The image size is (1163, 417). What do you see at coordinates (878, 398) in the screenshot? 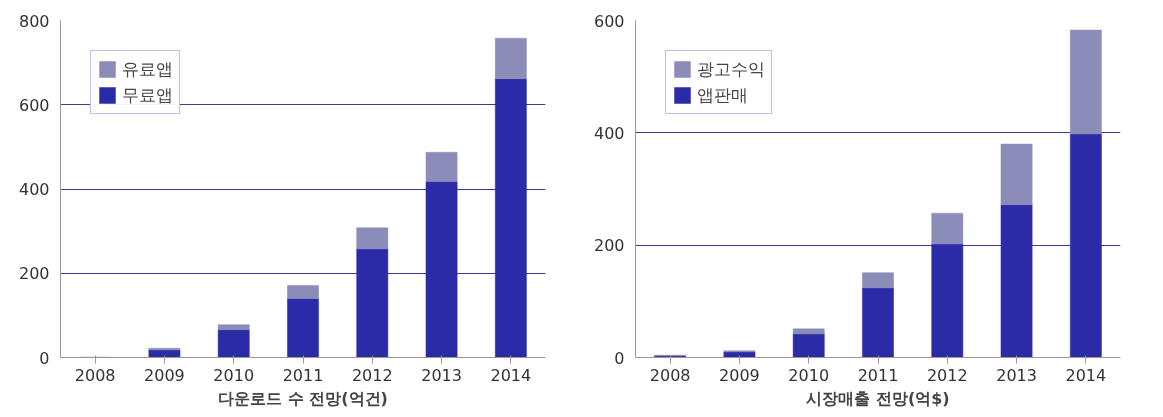
I see `x-axis-title: 시장매출 전망(억$)` at bounding box center [878, 398].